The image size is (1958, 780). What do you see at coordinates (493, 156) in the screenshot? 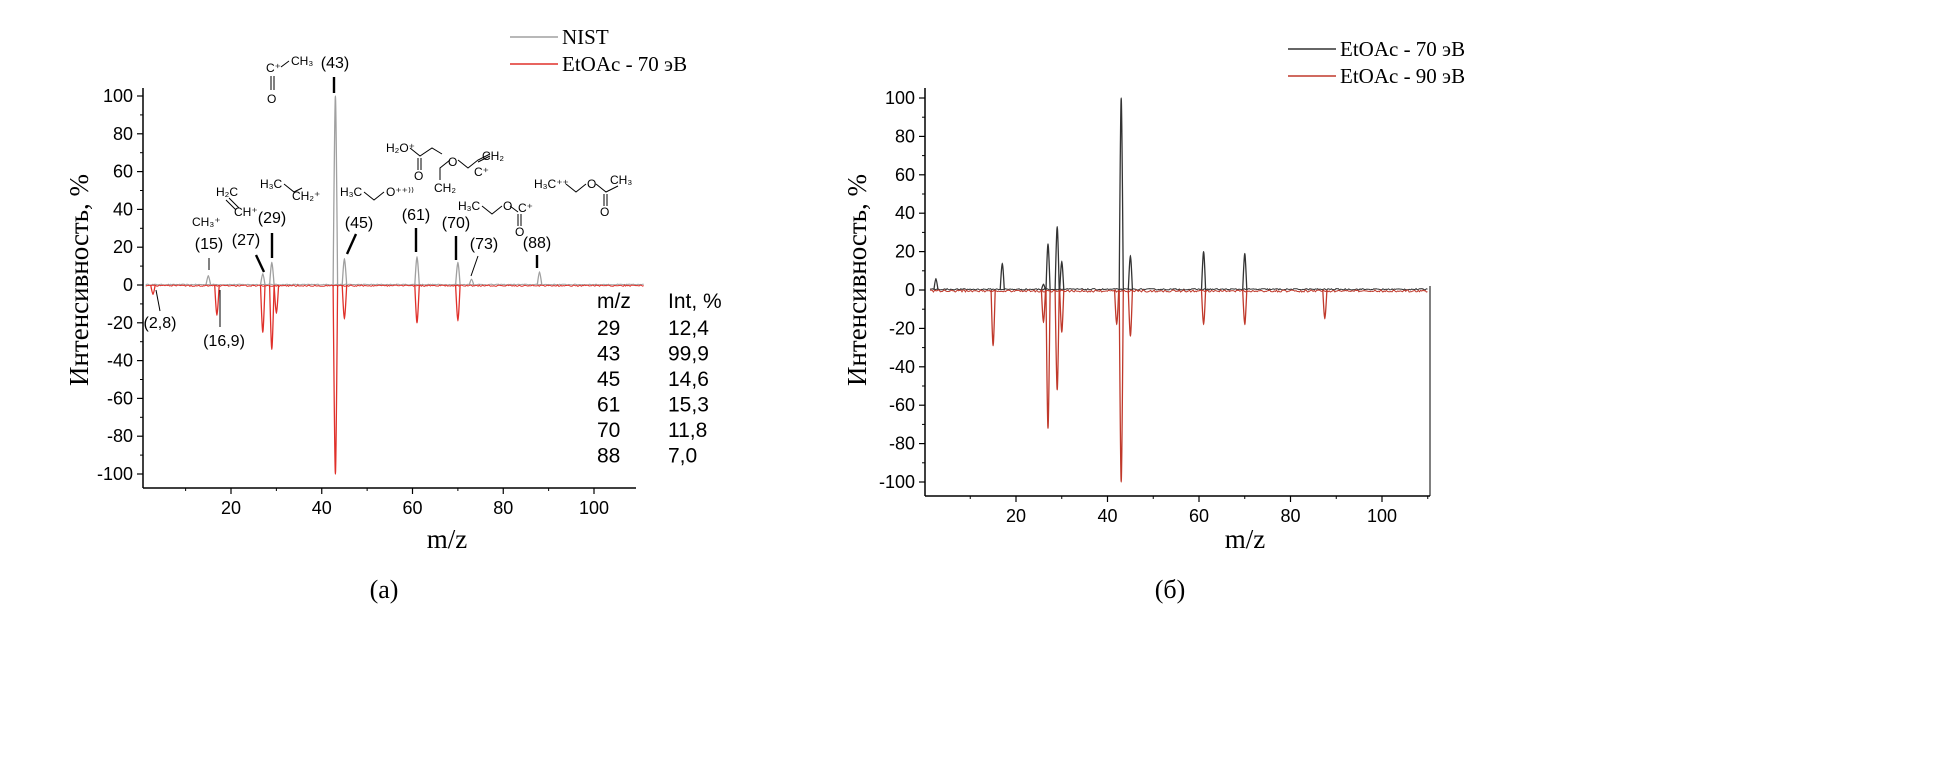
I see `fragment-vinylether-ch2: CH₂` at bounding box center [493, 156].